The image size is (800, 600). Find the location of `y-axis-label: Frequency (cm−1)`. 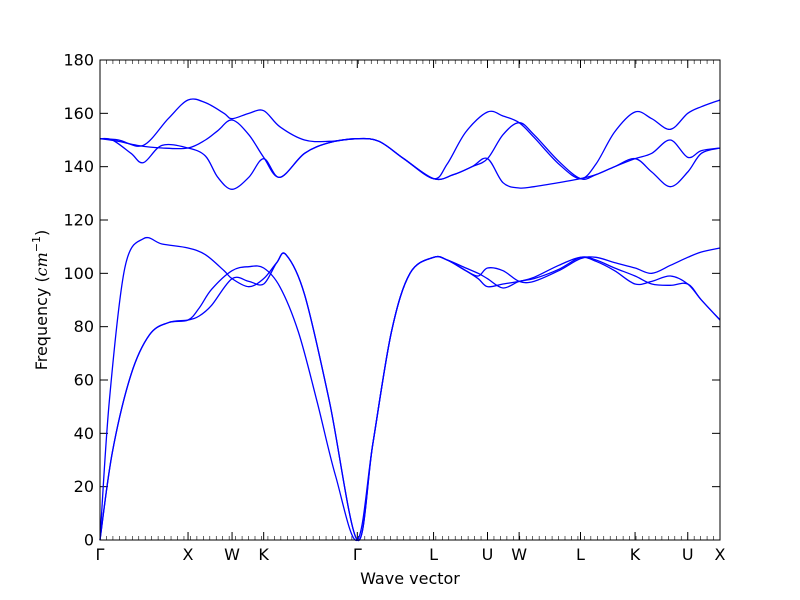

y-axis-label: Frequency (cm−1) is located at coordinates (40, 300).